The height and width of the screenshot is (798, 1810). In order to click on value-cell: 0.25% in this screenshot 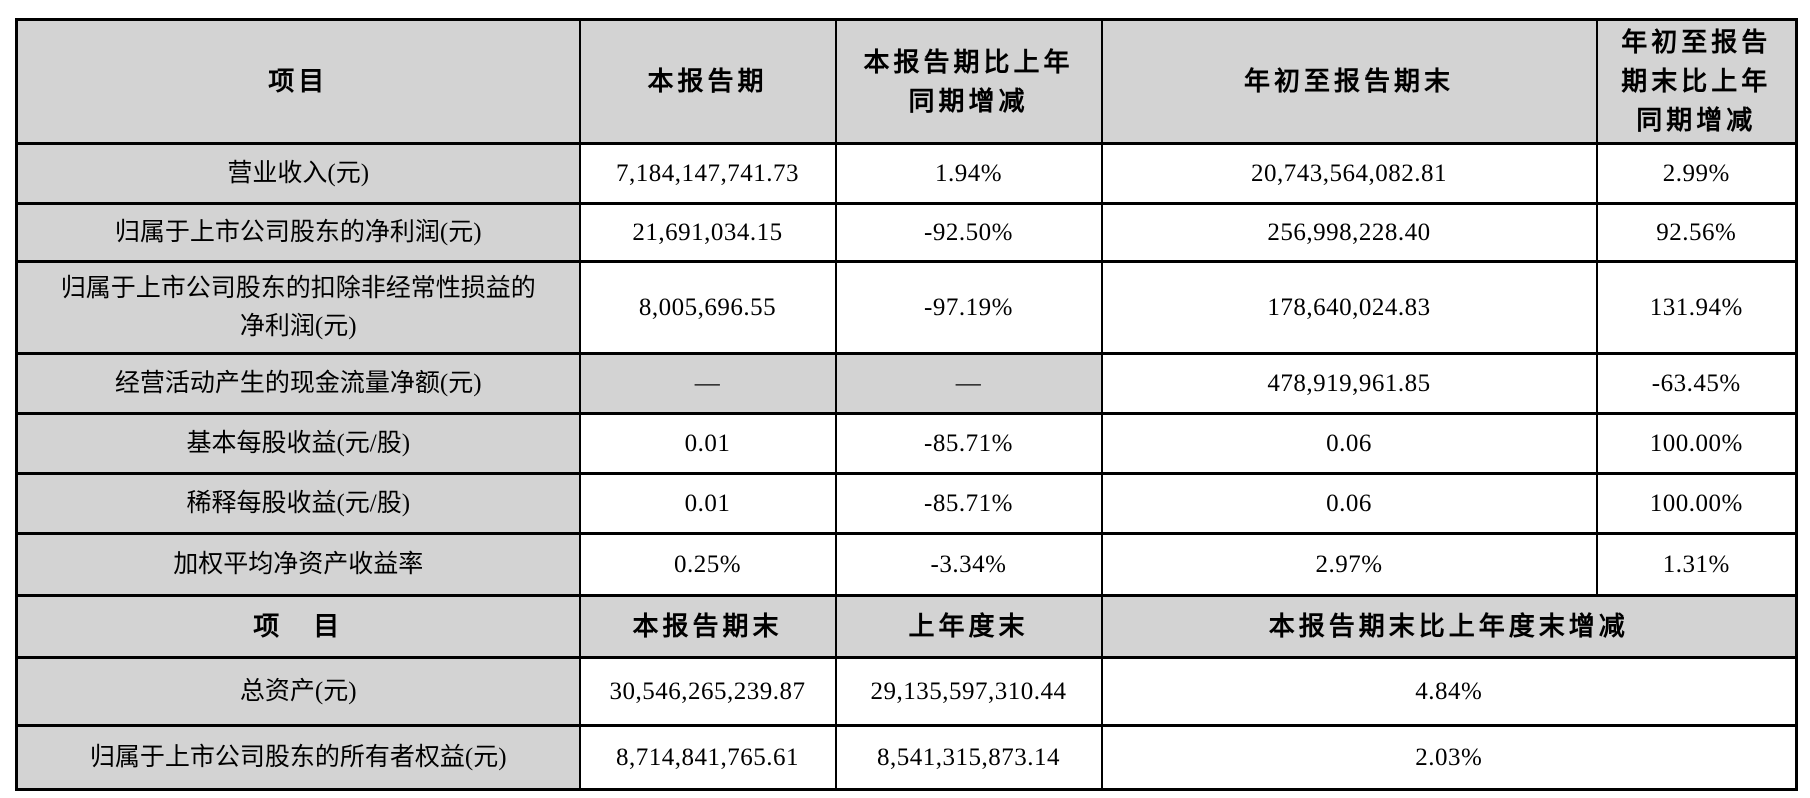, I will do `click(707, 564)`.